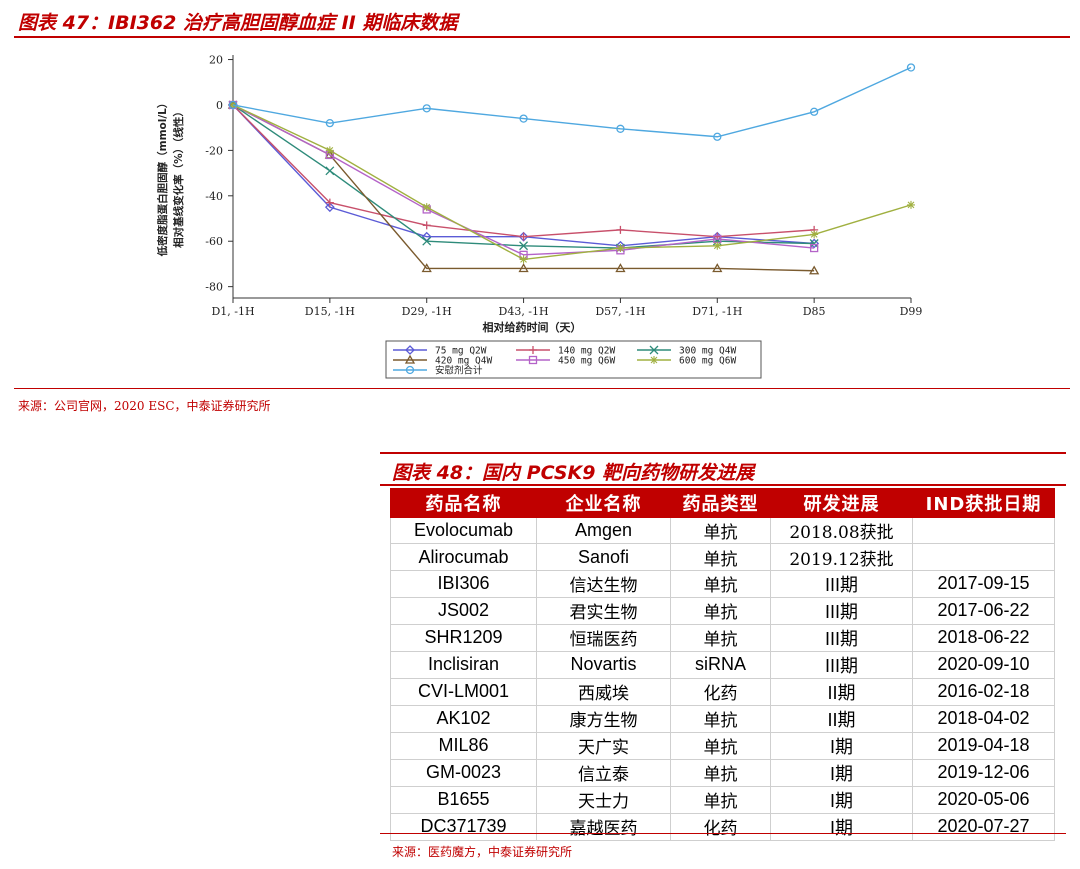  What do you see at coordinates (841, 503) in the screenshot?
I see `table-header-cell: 研发进展` at bounding box center [841, 503].